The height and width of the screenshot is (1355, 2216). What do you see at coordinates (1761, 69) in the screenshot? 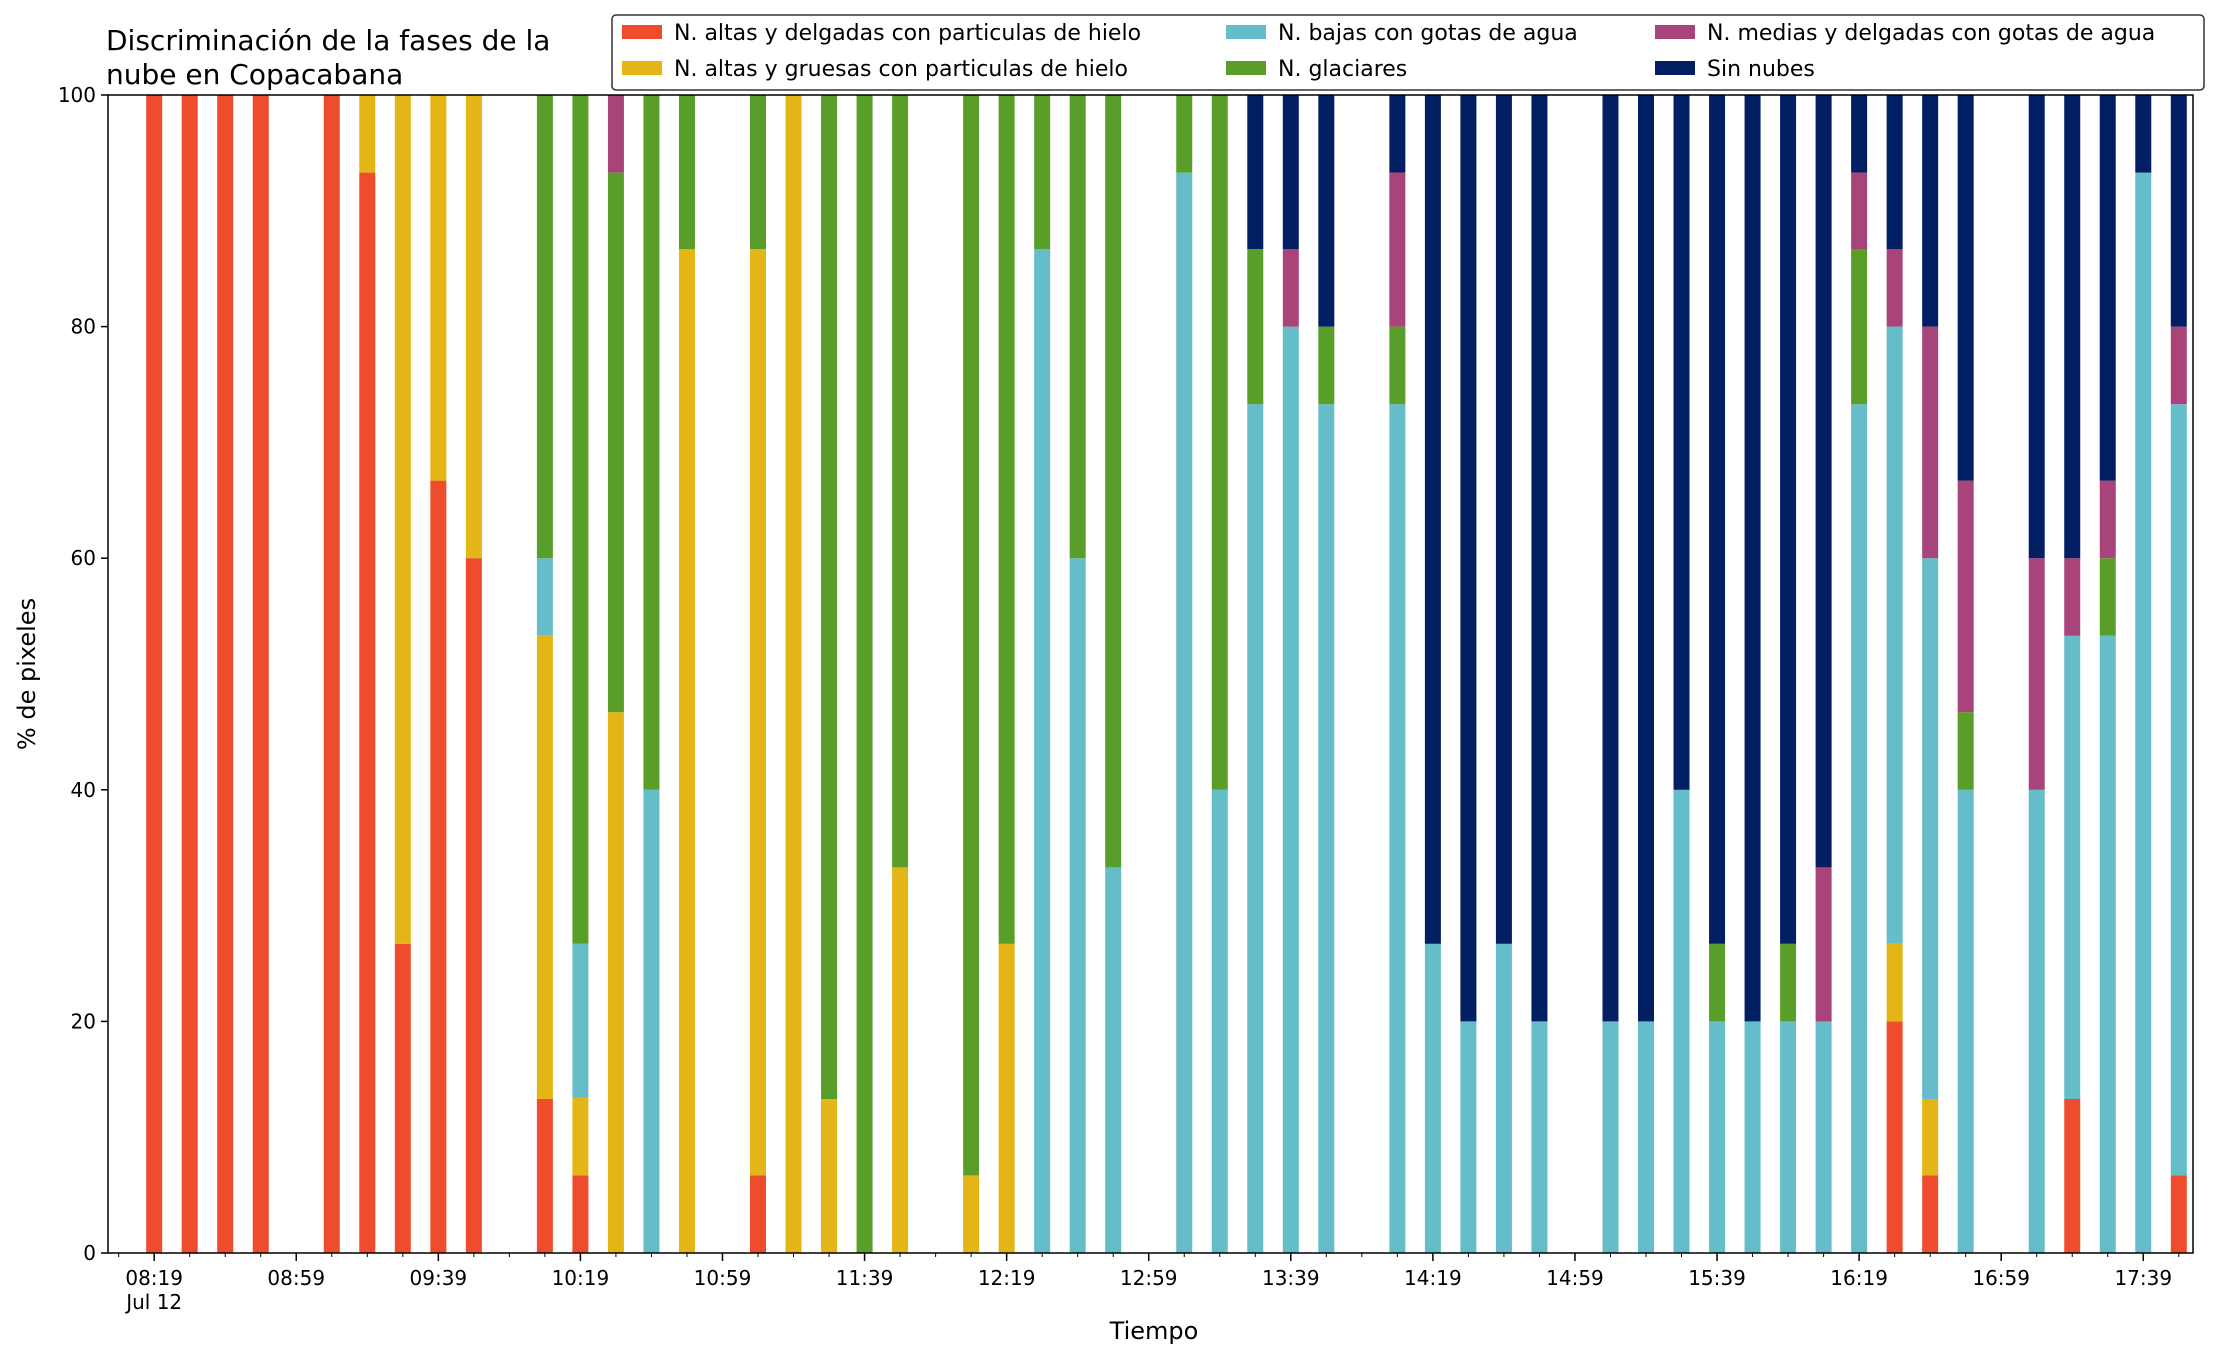
I see `legend-label: Sin nubes` at bounding box center [1761, 69].